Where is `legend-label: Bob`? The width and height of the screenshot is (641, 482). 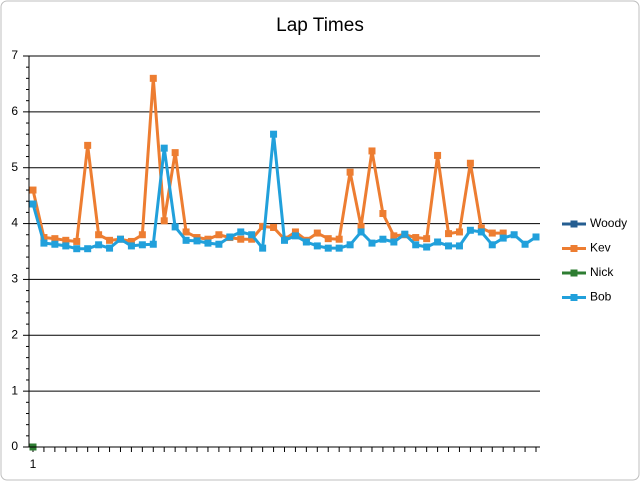 legend-label: Bob is located at coordinates (601, 297).